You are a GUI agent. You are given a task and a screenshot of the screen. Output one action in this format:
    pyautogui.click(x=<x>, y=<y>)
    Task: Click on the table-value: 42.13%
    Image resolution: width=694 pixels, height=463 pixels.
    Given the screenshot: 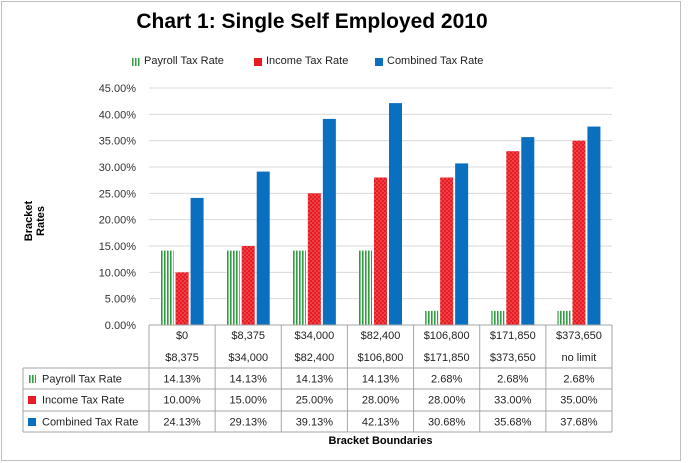 What is the action you would take?
    pyautogui.click(x=381, y=423)
    